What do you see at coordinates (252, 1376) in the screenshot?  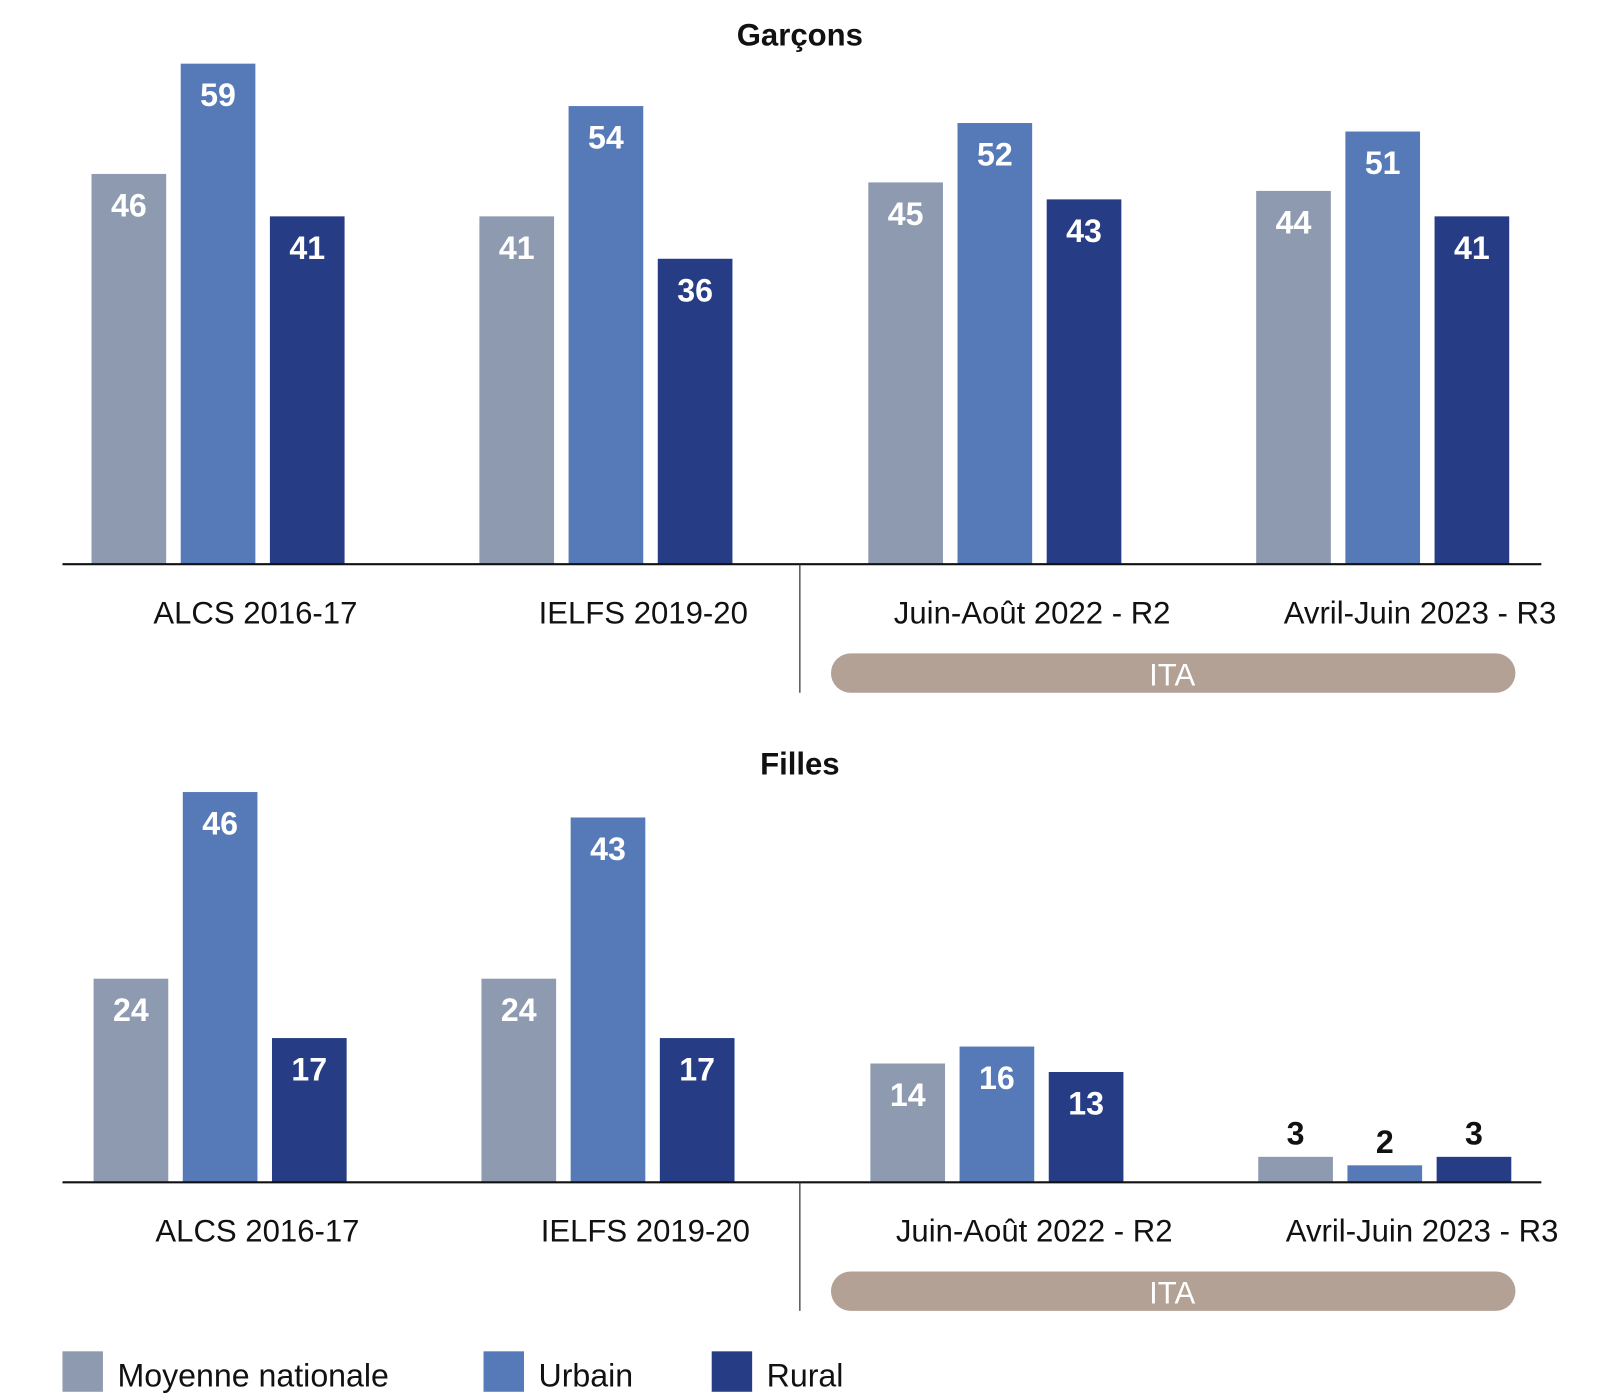 I see `legend-label: Moyenne nationale` at bounding box center [252, 1376].